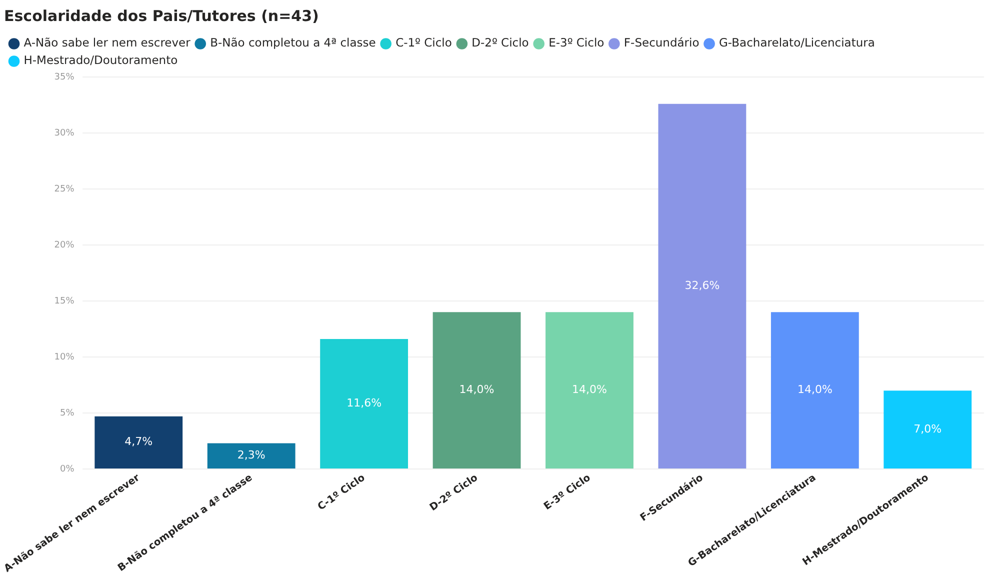 The image size is (986, 578). Describe the element at coordinates (67, 469) in the screenshot. I see `y-tick-label: 0%` at that location.